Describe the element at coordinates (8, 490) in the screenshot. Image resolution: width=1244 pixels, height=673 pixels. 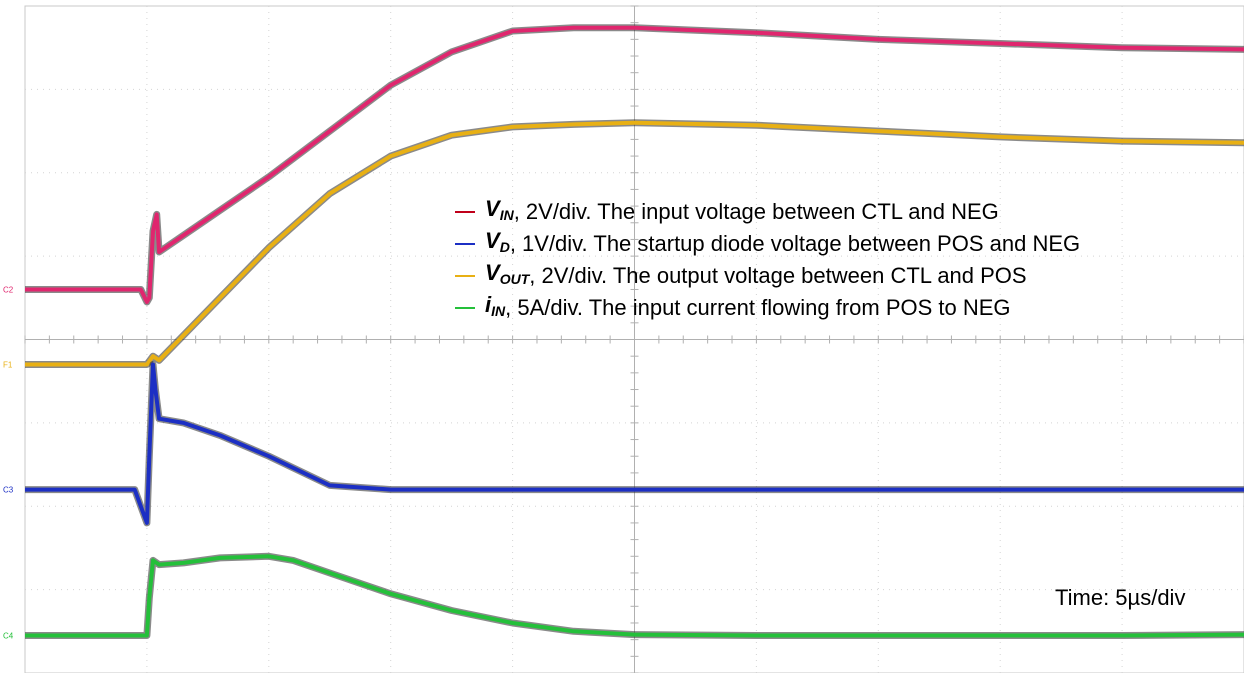
I see `channel-marker-vd: C3` at that location.